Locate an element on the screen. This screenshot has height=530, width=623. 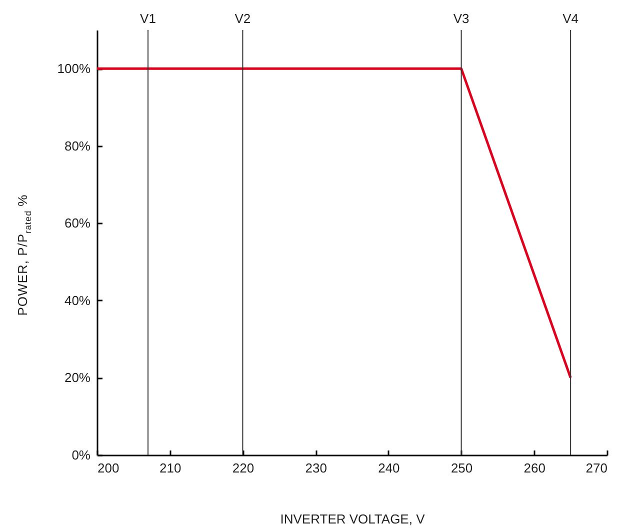
y-tick-label: 20% is located at coordinates (77, 378).